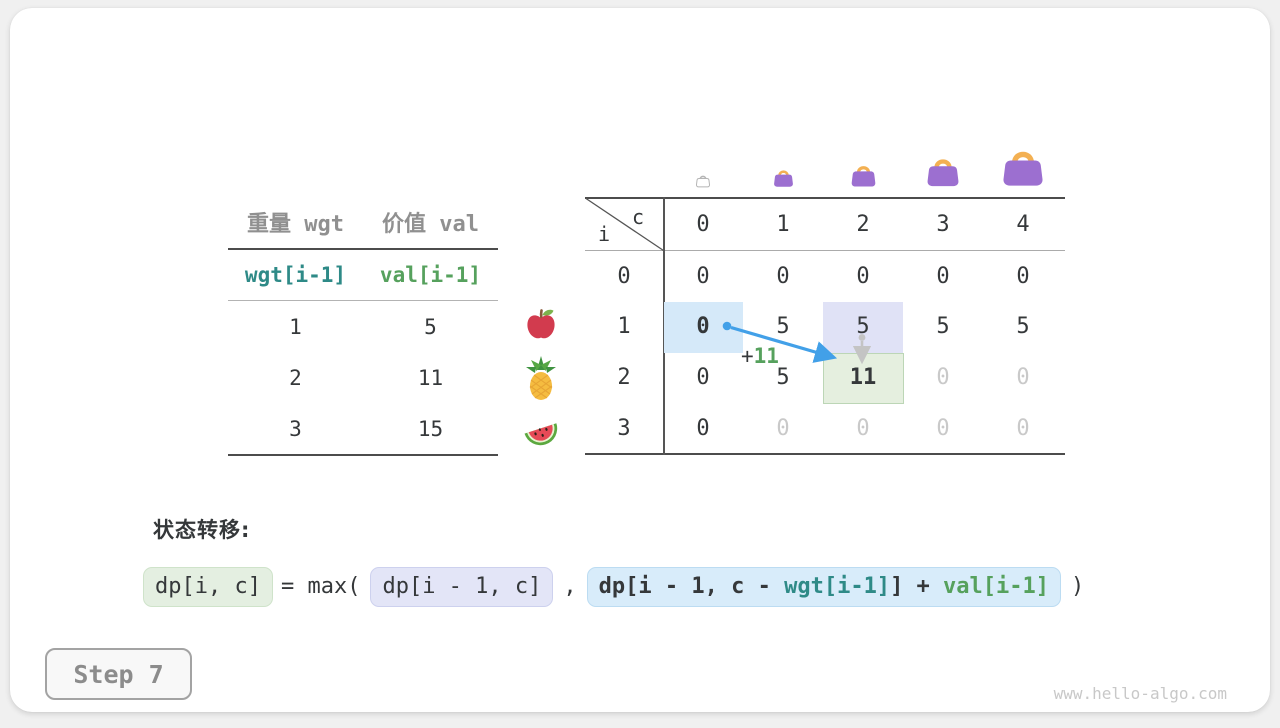 The image size is (1280, 728). I want to click on capacity-icons-row, so click(863, 159).